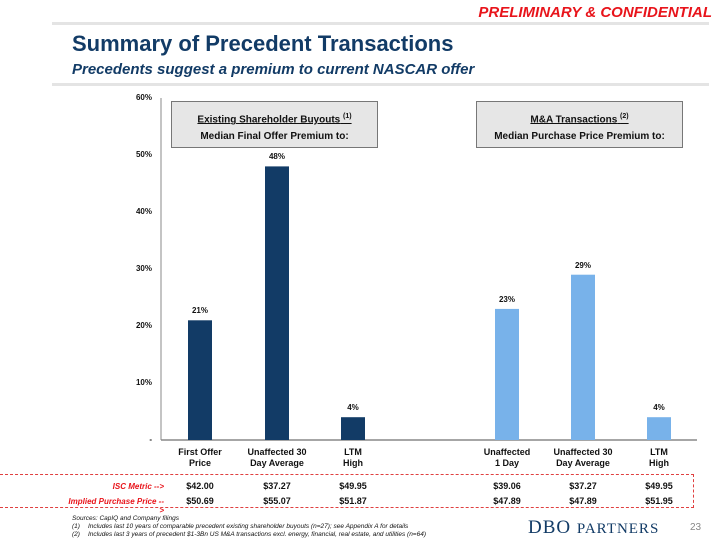 The image size is (720, 540). I want to click on subtitle-divider, so click(380, 84).